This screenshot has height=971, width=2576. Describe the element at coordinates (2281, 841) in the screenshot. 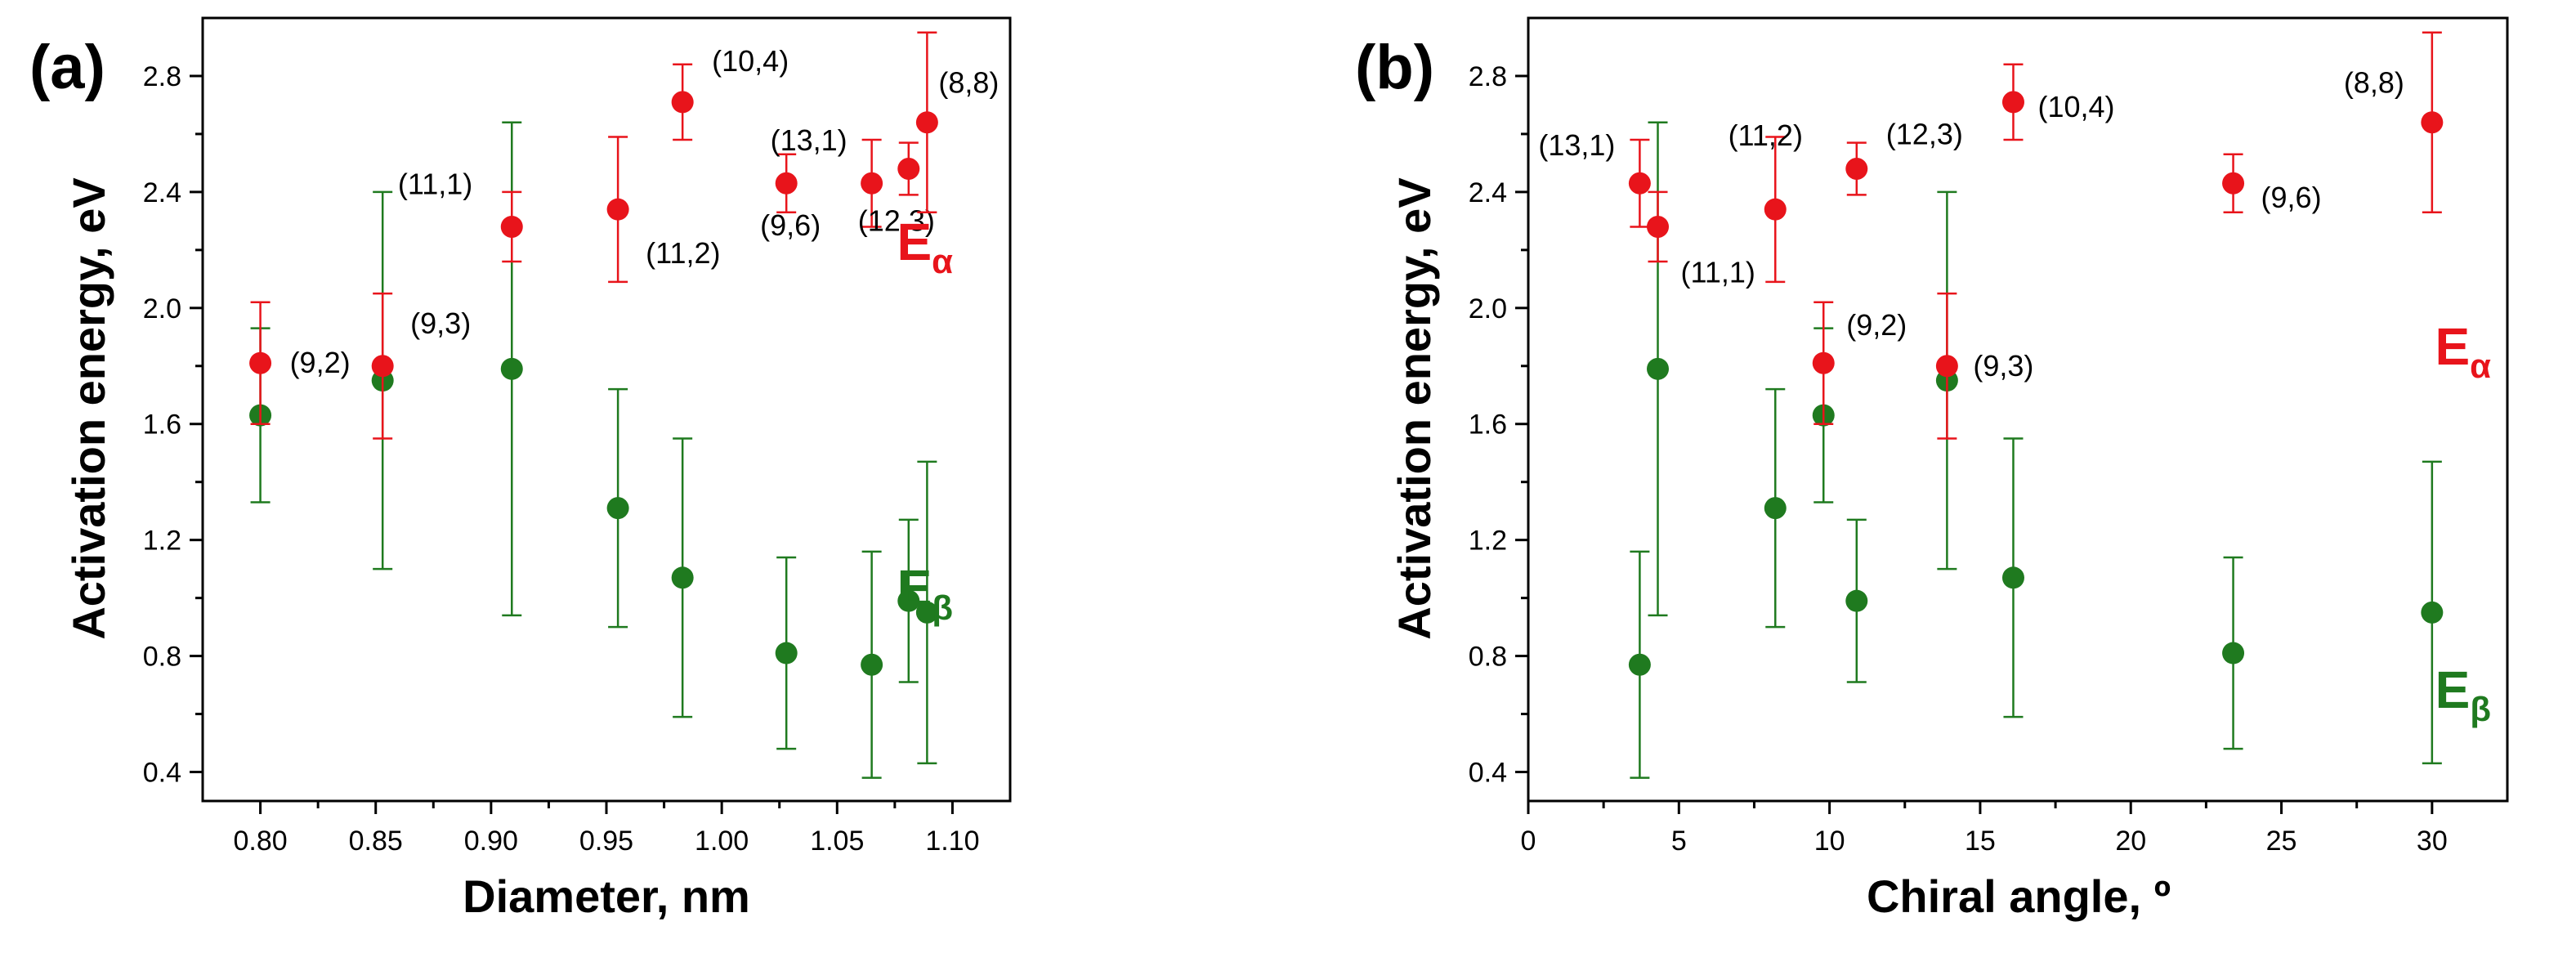

I see `x-tick-label: 25` at that location.